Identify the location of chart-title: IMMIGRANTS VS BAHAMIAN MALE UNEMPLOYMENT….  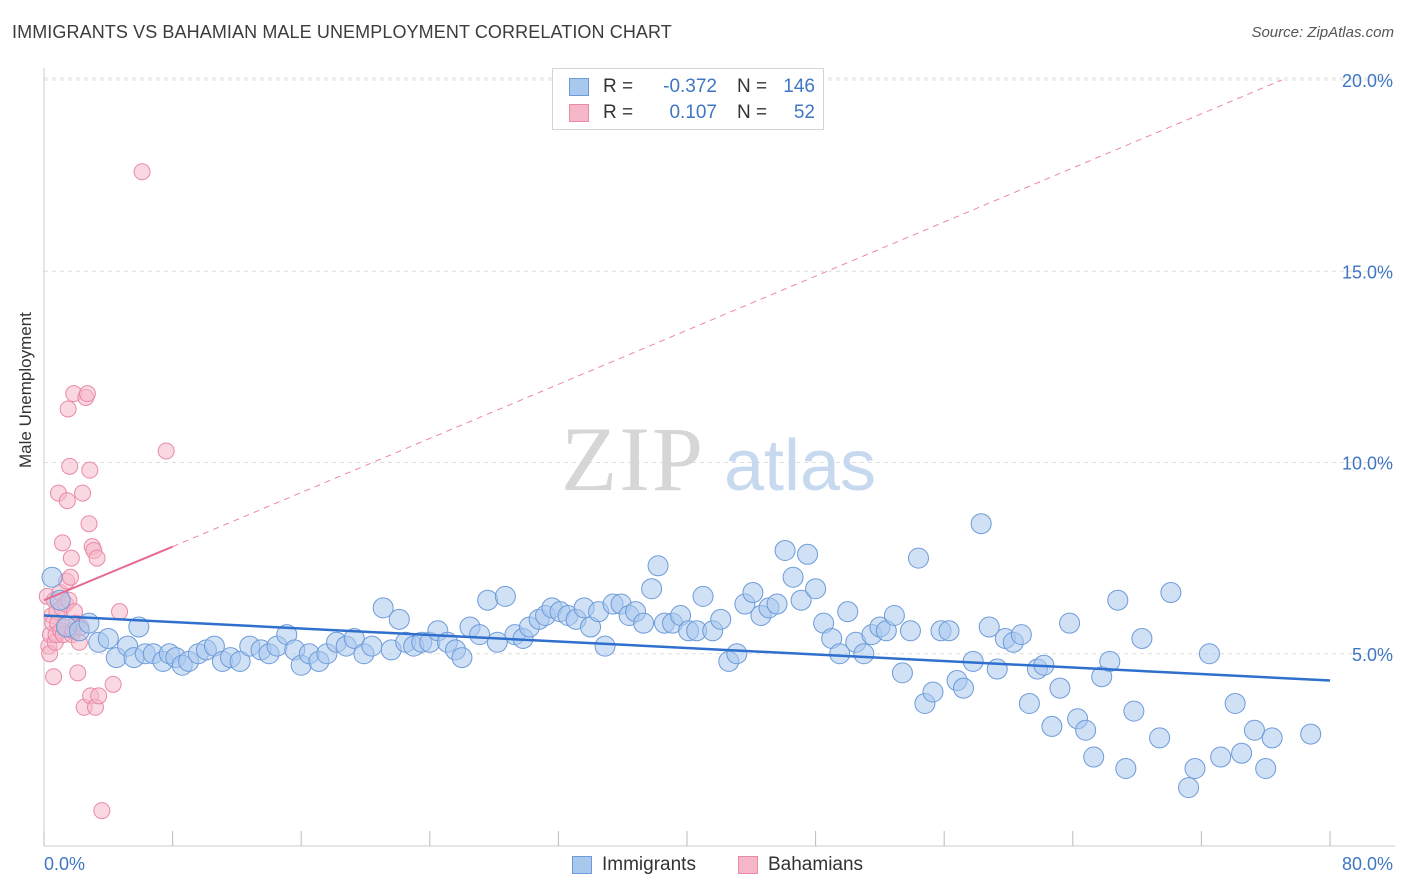
(342, 32).